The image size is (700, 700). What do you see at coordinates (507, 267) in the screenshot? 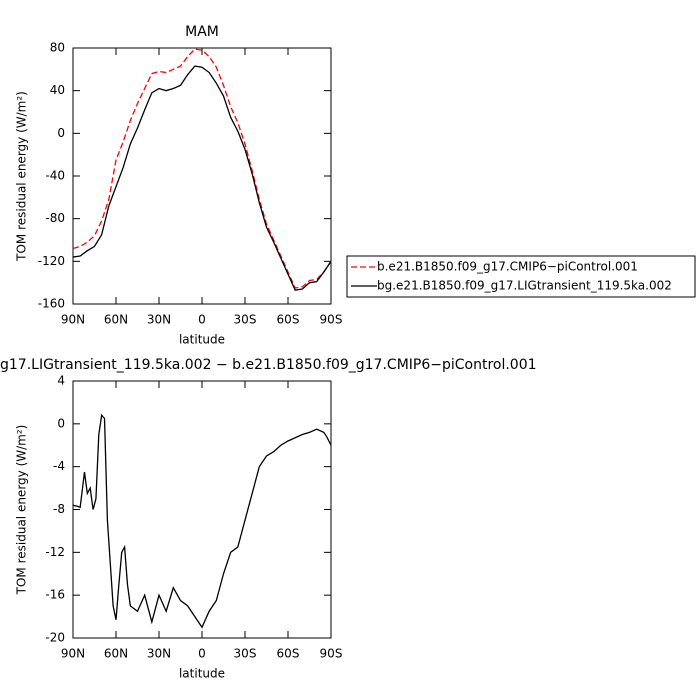
I see `legend-label: b.e21.B1850.f09_g17.CMIP6−piControl.001` at bounding box center [507, 267].